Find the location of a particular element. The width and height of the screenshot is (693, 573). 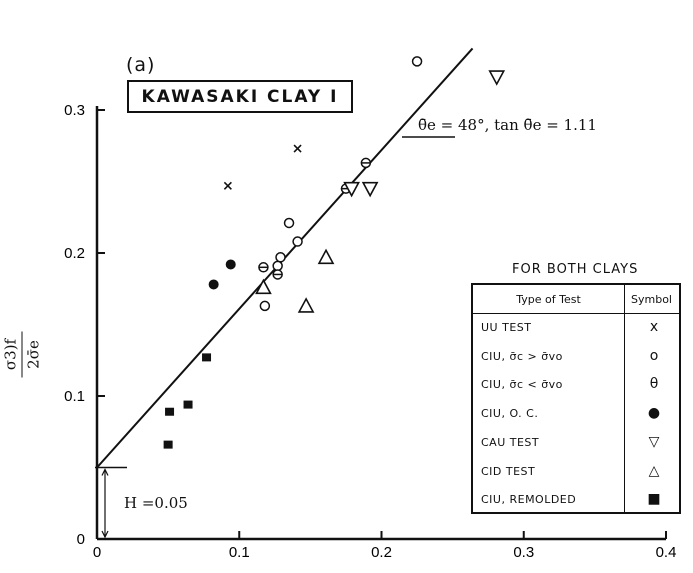

legend-symbol: ▽ is located at coordinates (654, 441).